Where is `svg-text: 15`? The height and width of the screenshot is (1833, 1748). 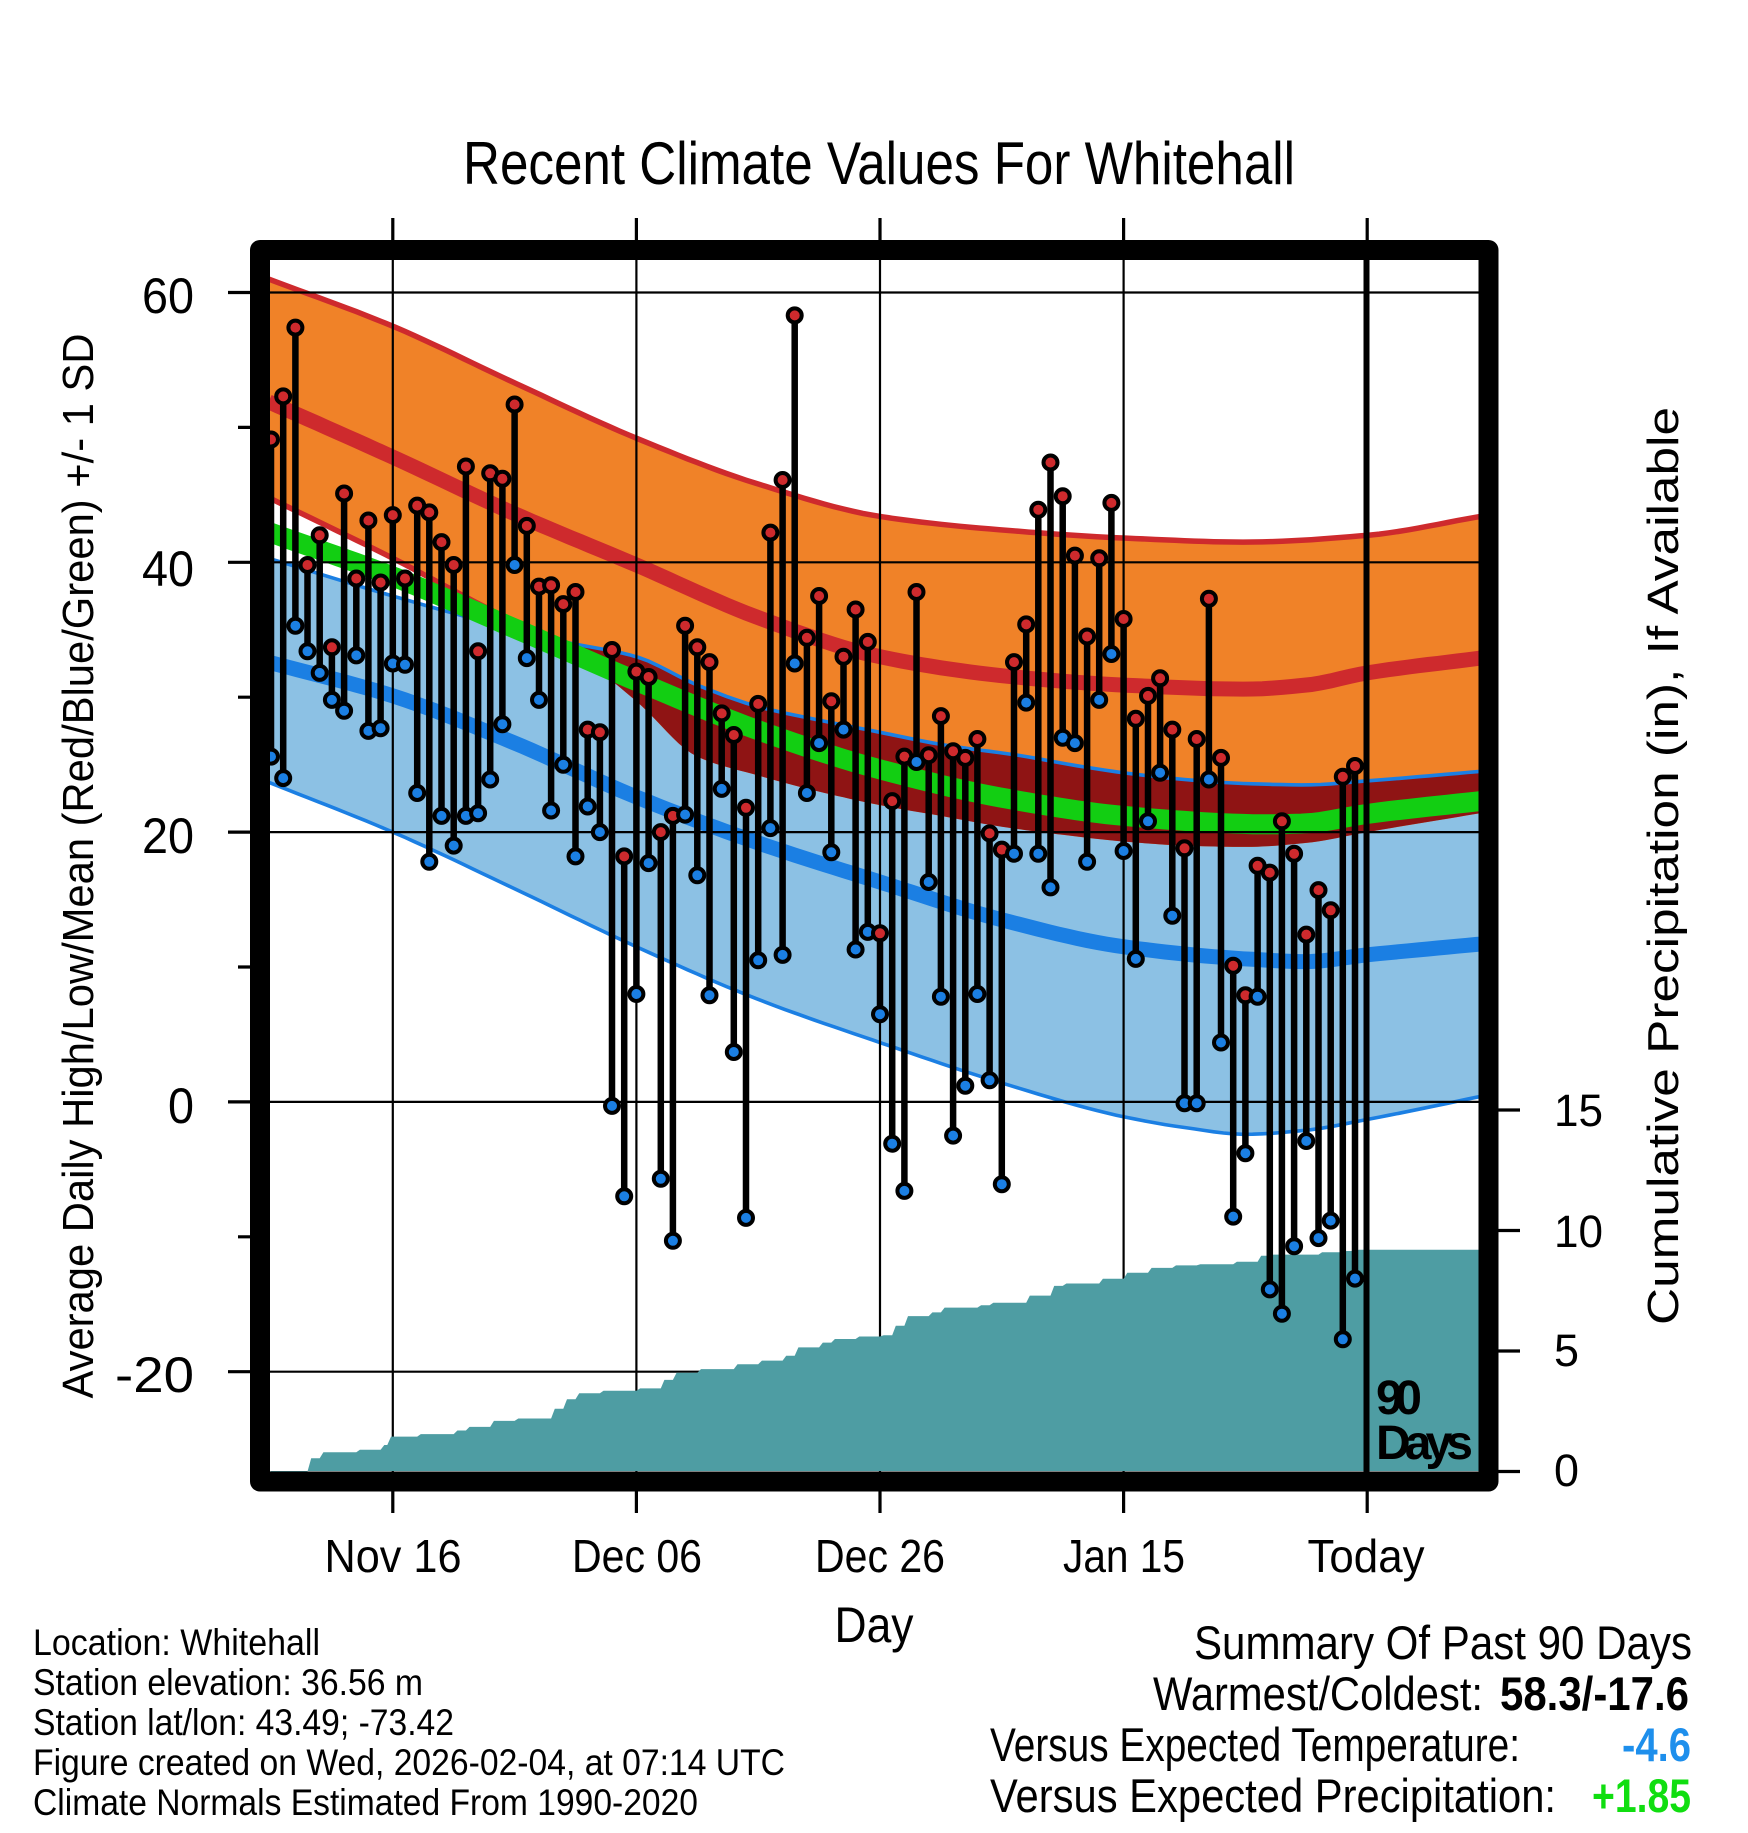 svg-text: 15 is located at coordinates (1578, 1110).